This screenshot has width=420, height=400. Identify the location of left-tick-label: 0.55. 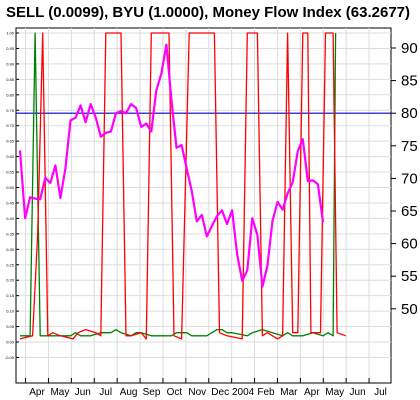
(10, 172).